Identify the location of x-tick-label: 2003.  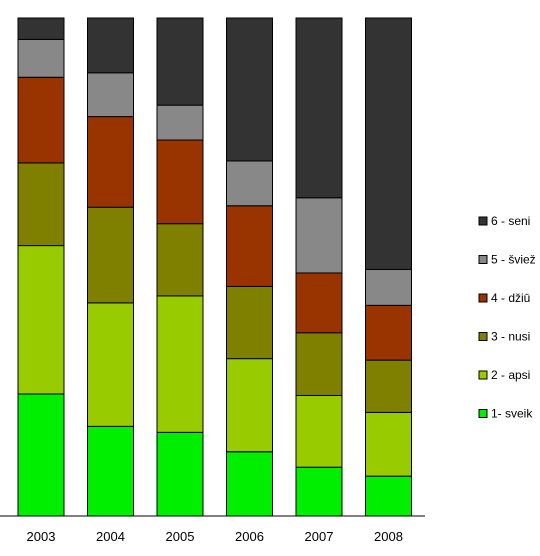
(41, 536).